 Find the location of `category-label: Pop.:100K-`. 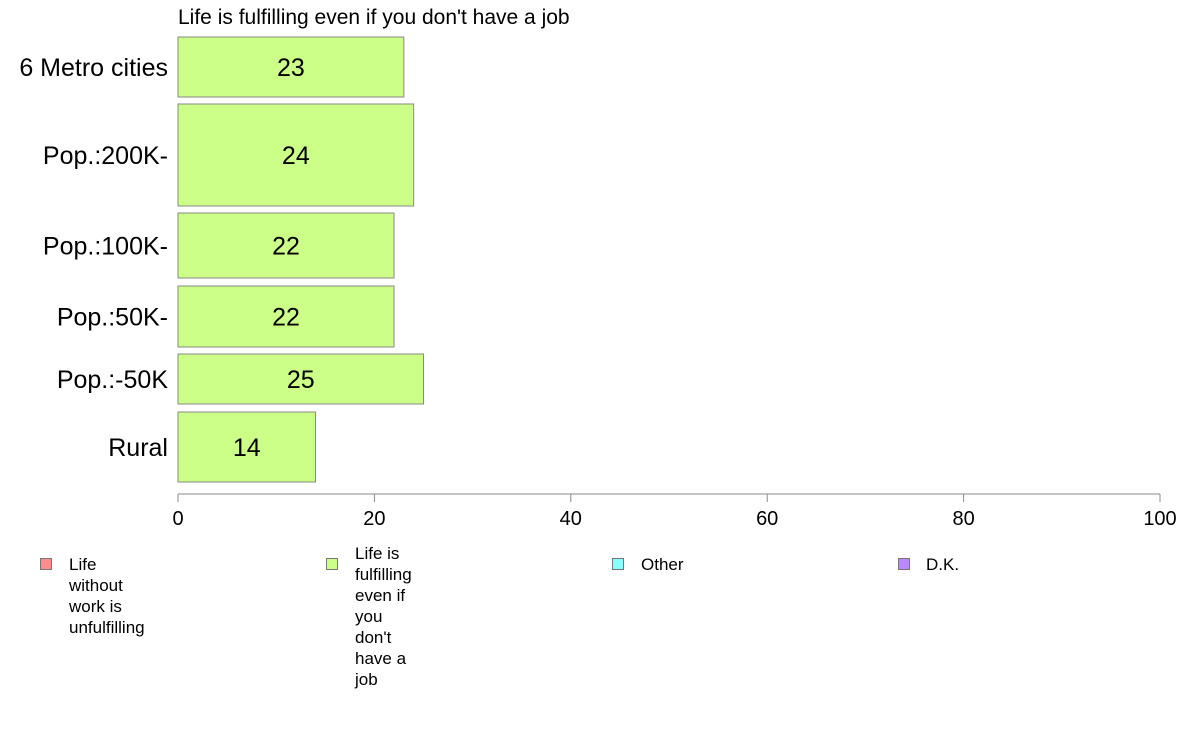

category-label: Pop.:100K- is located at coordinates (105, 247).